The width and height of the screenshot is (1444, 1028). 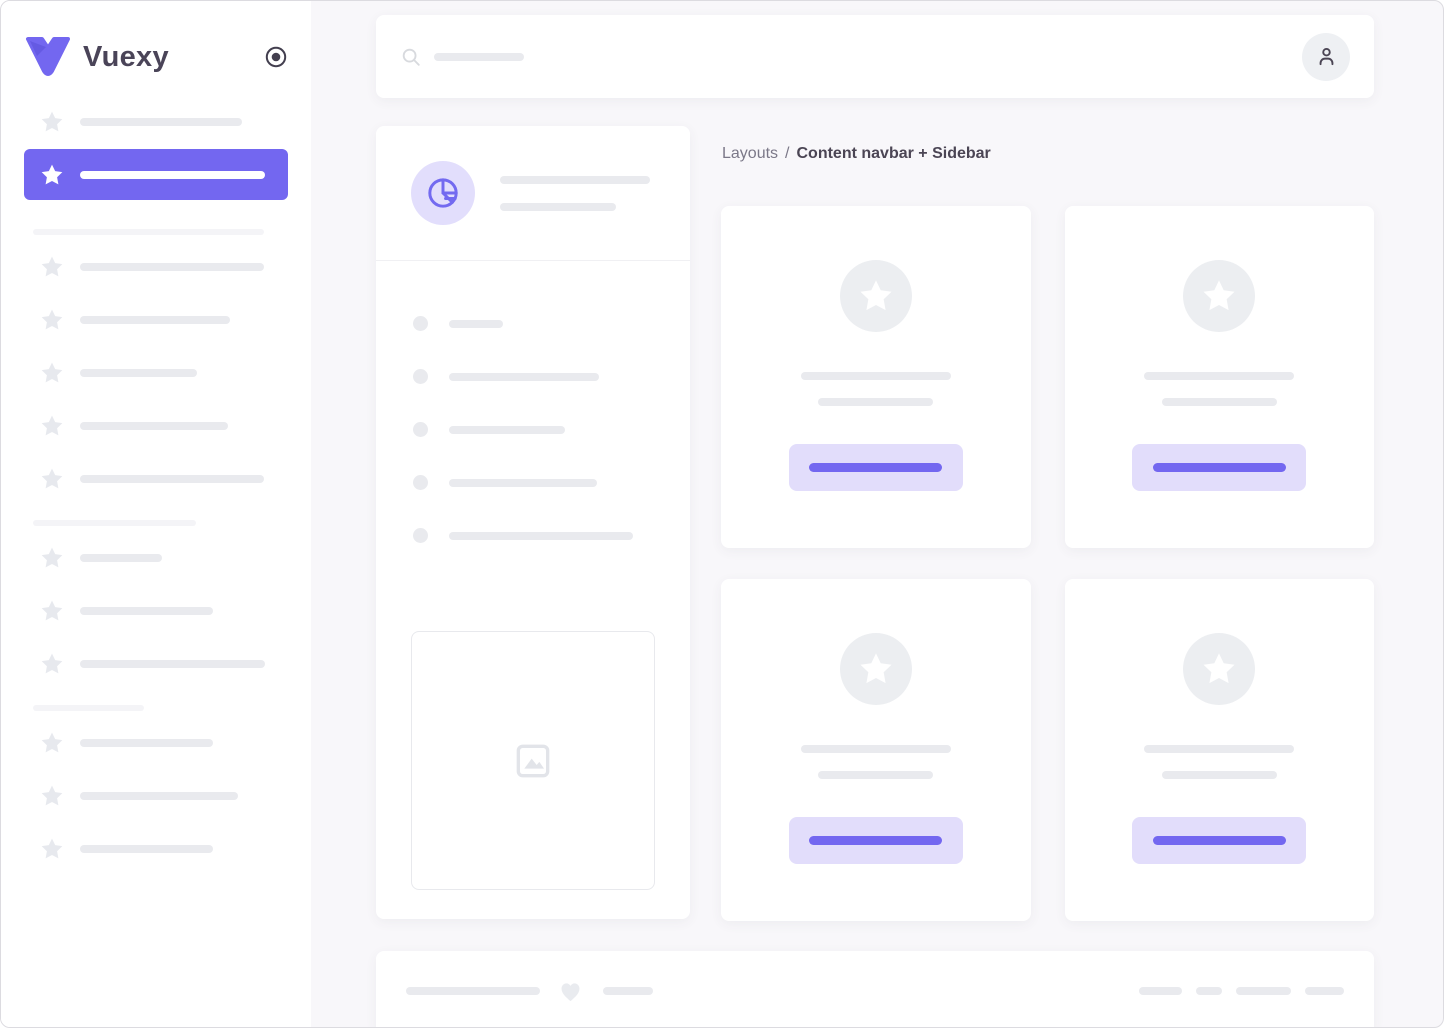 I want to click on pie-chart-icon, so click(x=443, y=193).